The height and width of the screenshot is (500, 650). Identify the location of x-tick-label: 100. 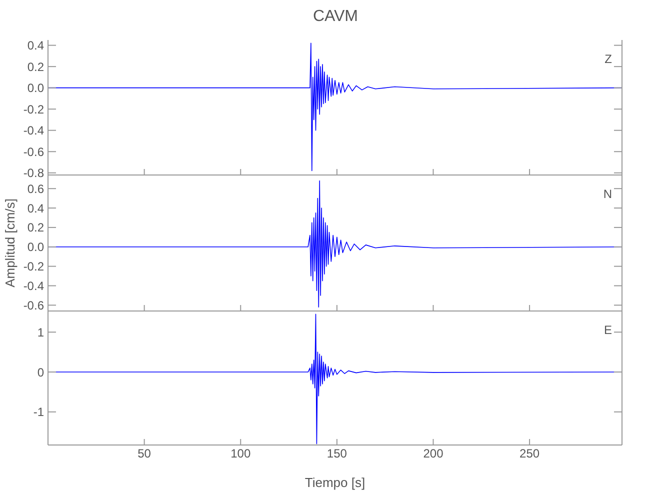
(240, 453).